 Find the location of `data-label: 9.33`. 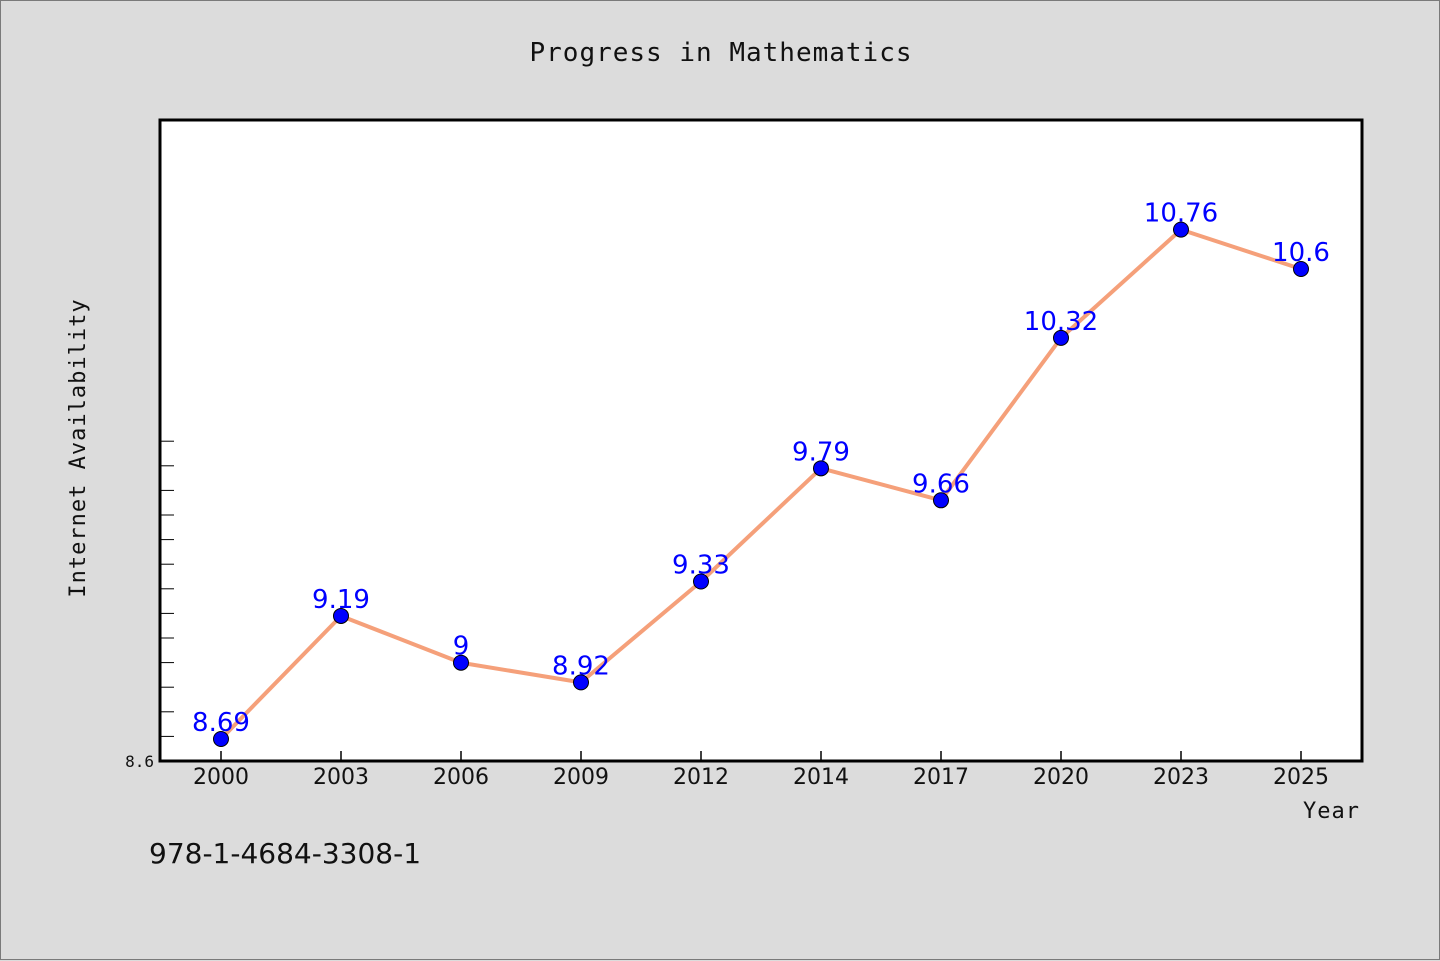

data-label: 9.33 is located at coordinates (701, 566).